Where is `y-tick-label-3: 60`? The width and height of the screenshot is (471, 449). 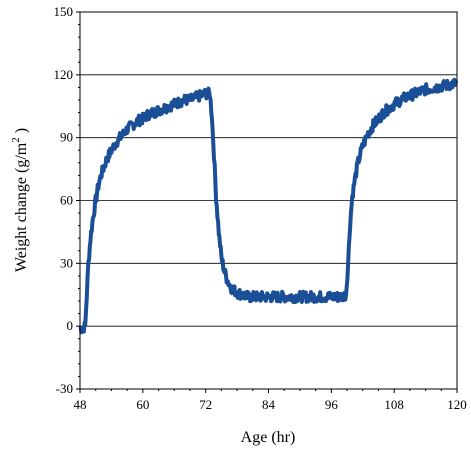
y-tick-label-3: 60 is located at coordinates (66, 200).